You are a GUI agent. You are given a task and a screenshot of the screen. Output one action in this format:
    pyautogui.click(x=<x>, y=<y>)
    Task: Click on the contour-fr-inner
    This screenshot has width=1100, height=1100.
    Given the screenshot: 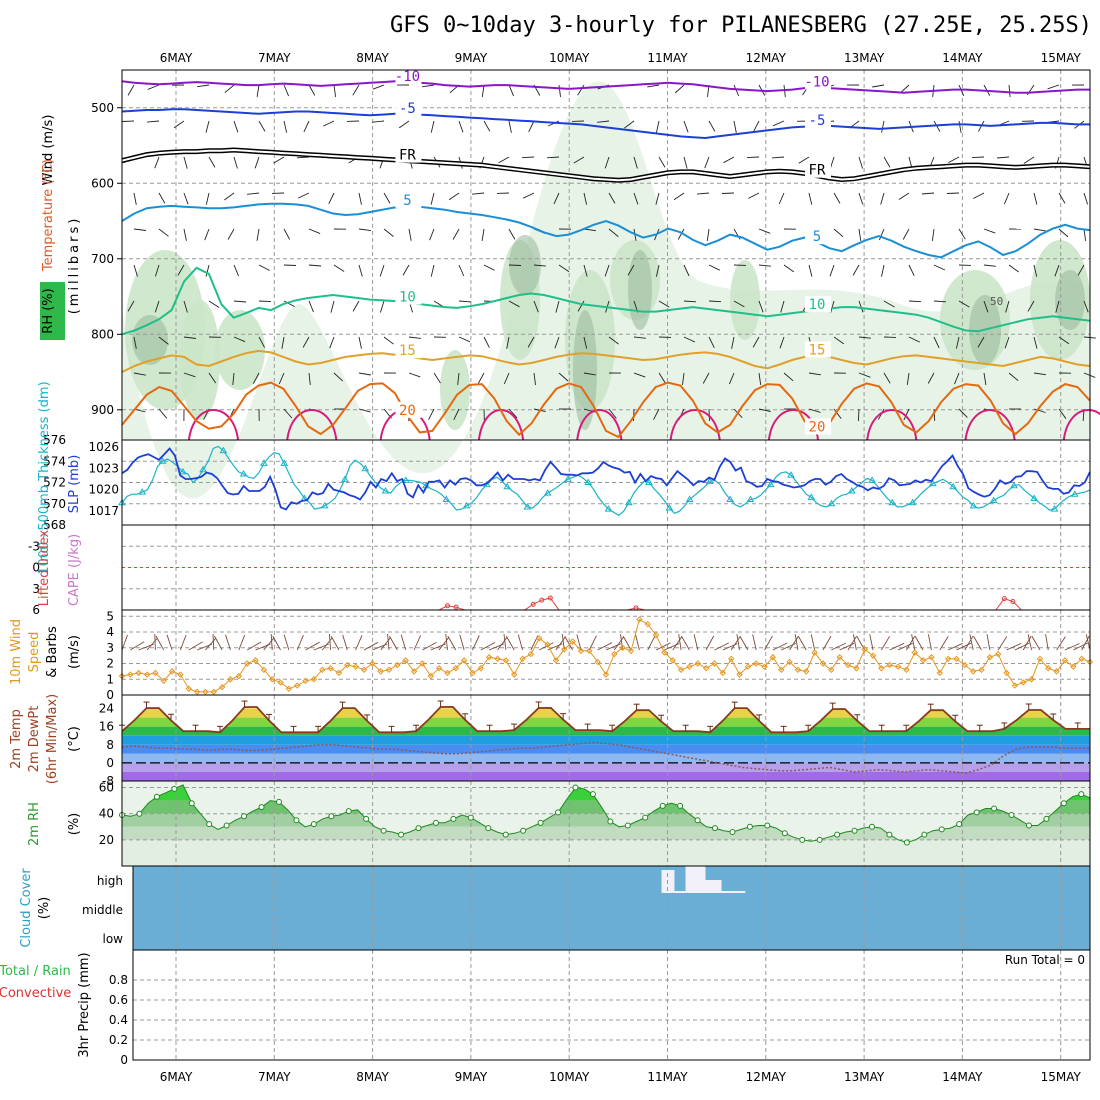 What is the action you would take?
    pyautogui.click(x=606, y=165)
    